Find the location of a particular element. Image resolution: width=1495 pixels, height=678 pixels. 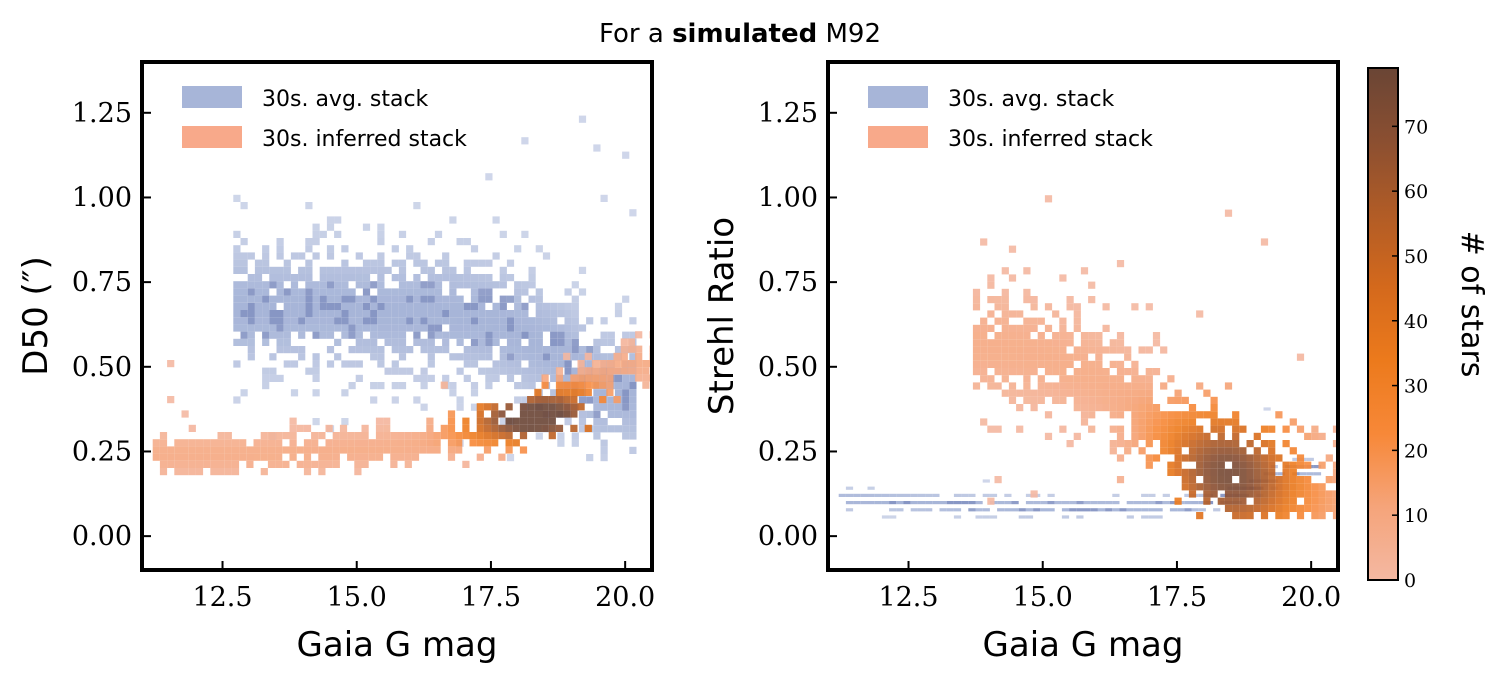

colorbar-tick-label: 60 is located at coordinates (1416, 192).